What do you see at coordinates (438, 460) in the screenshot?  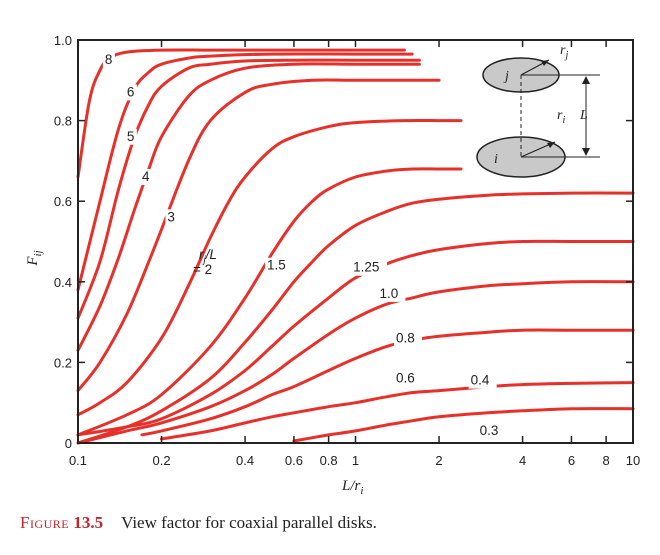 I see `x-tick-label: 2` at bounding box center [438, 460].